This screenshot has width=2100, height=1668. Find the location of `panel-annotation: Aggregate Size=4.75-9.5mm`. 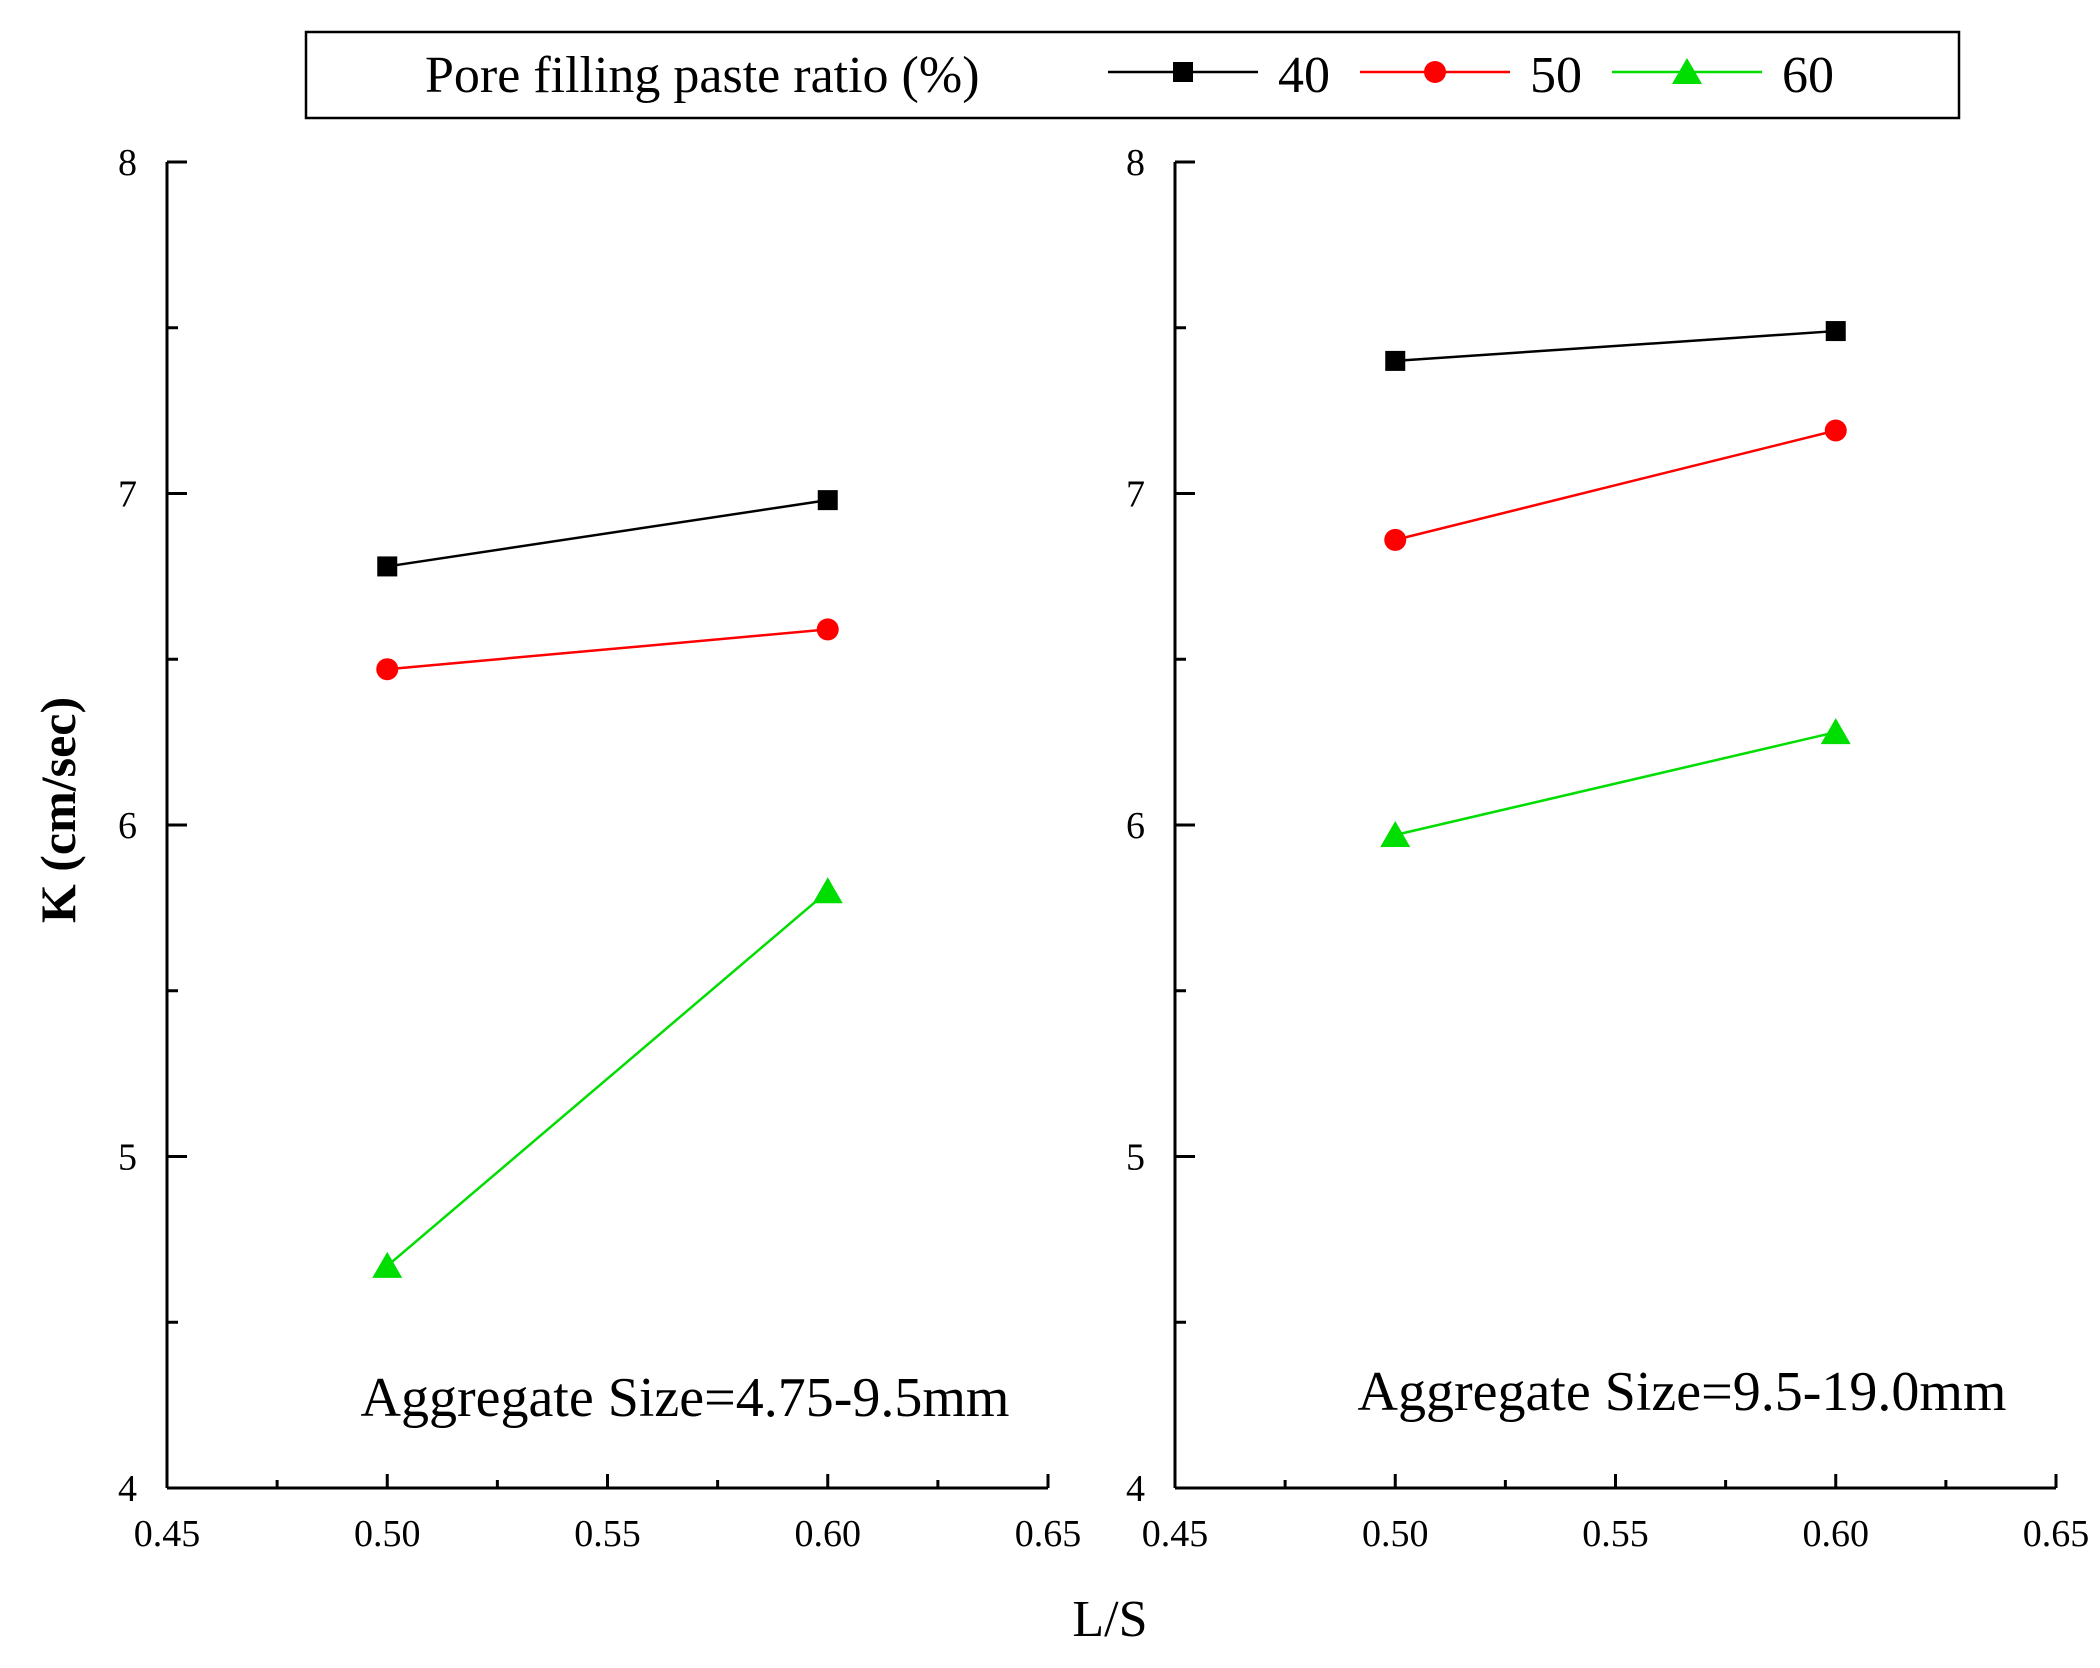

panel-annotation: Aggregate Size=4.75-9.5mm is located at coordinates (685, 1398).